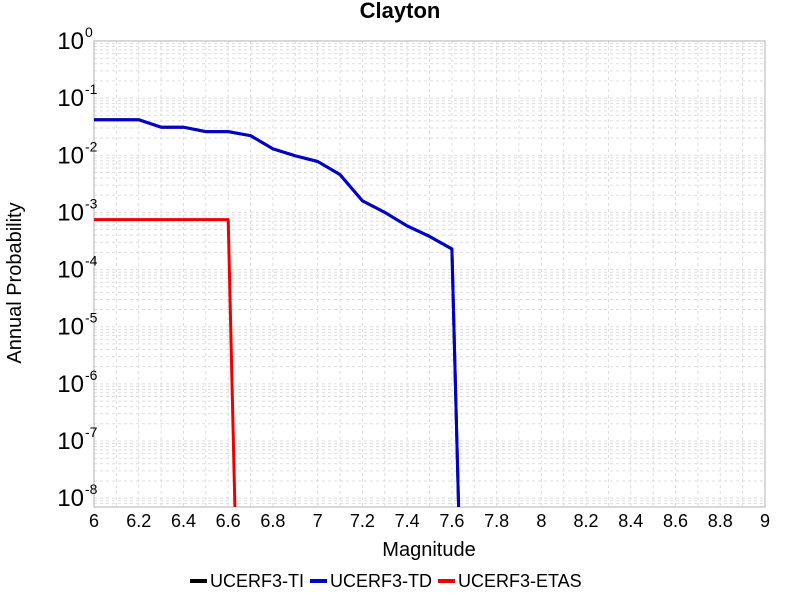 The height and width of the screenshot is (600, 800). I want to click on chart-title: Clayton, so click(400, 11).